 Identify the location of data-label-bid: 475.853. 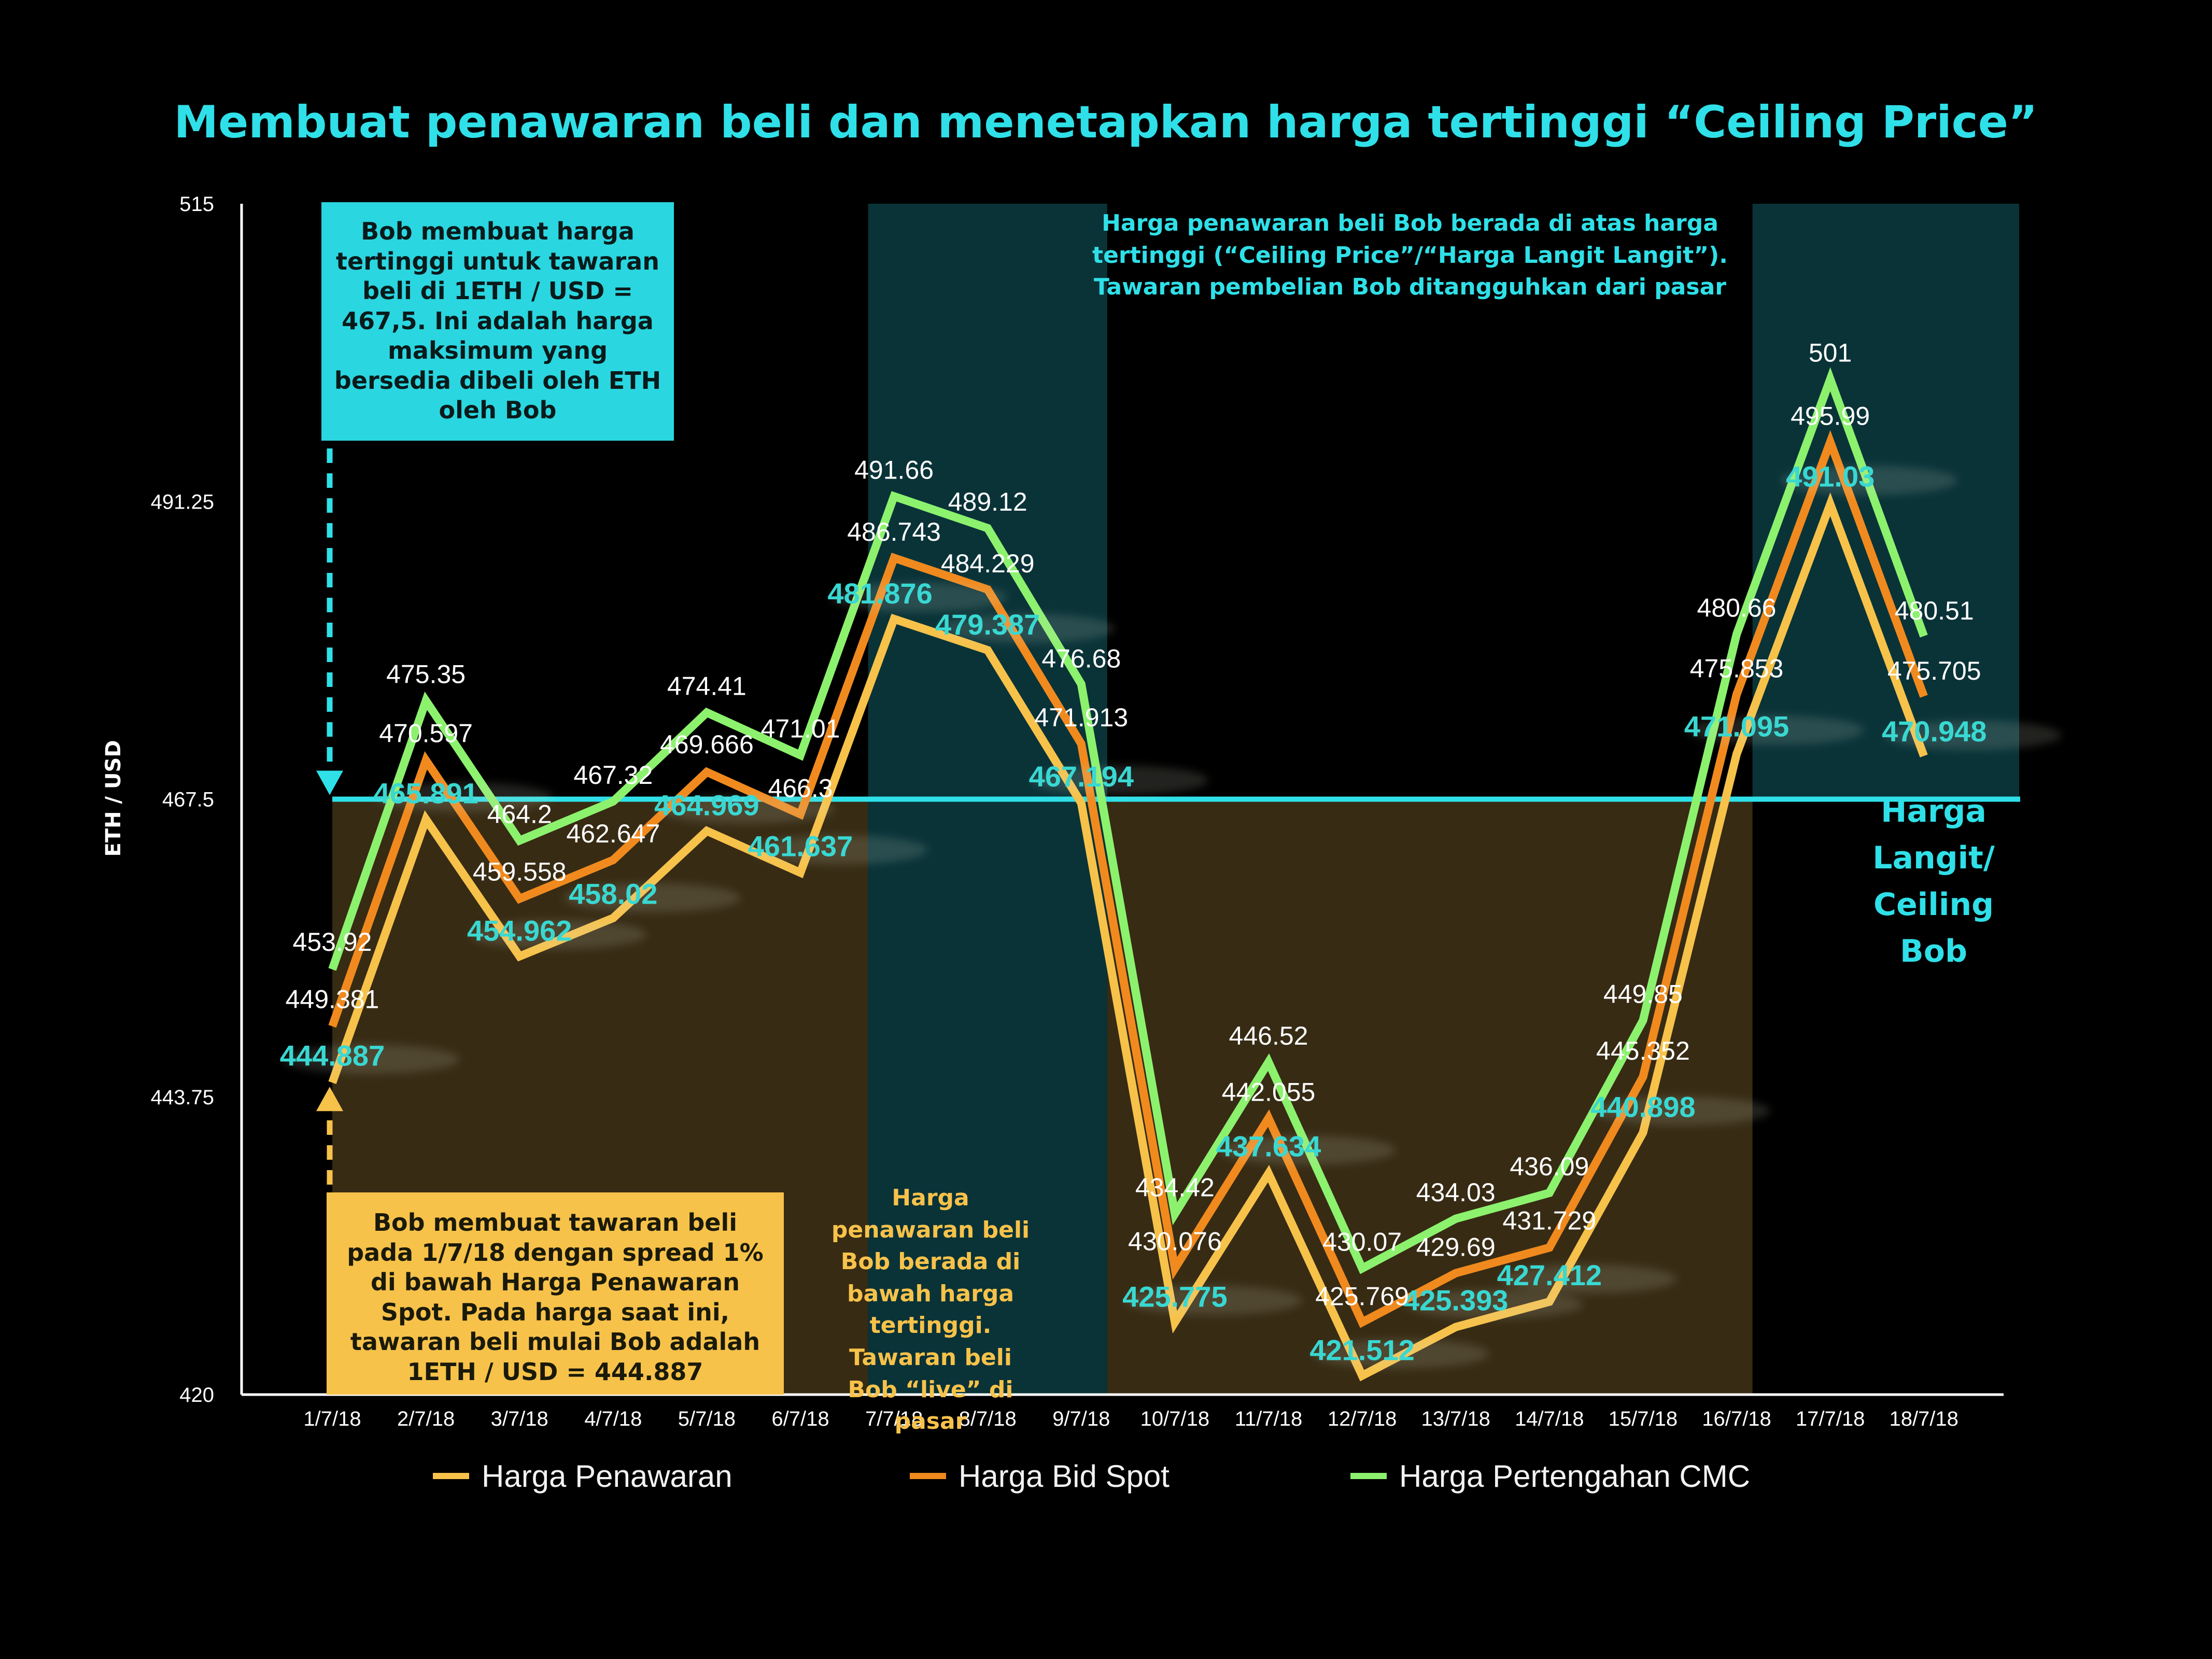
(1737, 668).